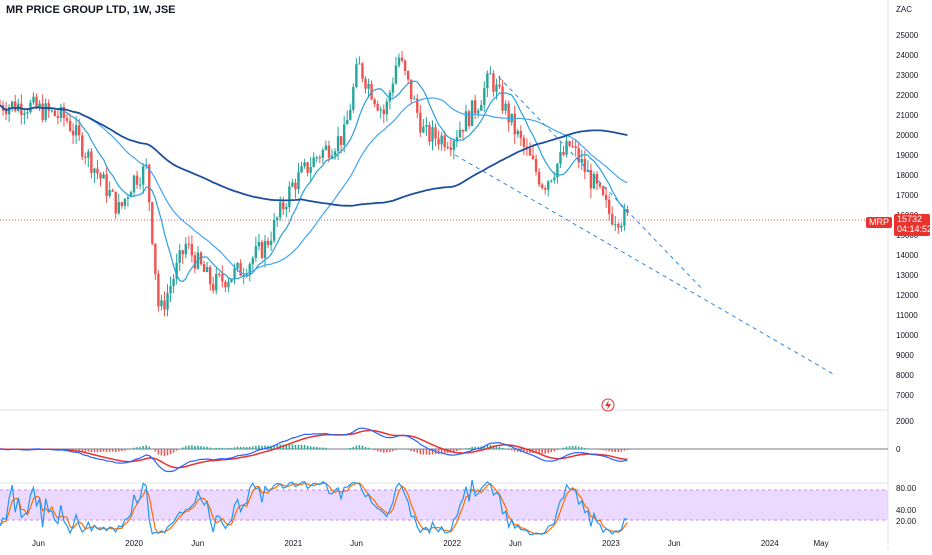  I want to click on macd-group, so click(314, 450).